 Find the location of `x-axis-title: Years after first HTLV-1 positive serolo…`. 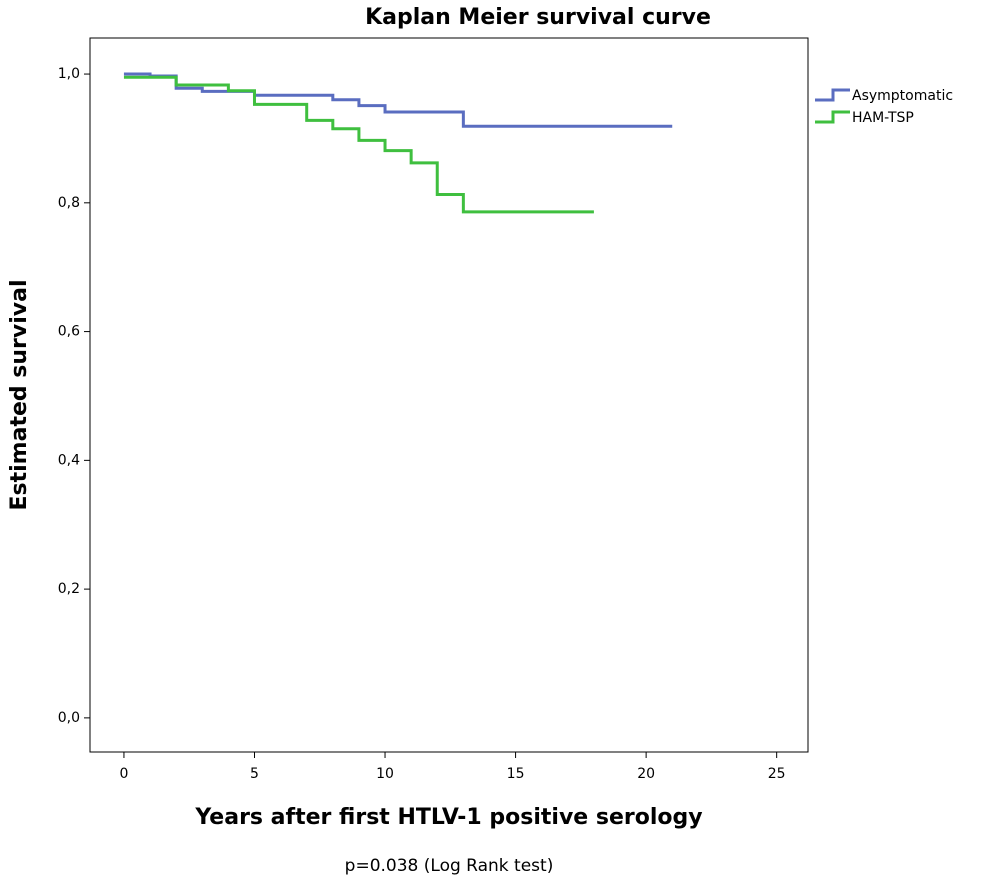

x-axis-title: Years after first HTLV-1 positive serolo… is located at coordinates (448, 817).